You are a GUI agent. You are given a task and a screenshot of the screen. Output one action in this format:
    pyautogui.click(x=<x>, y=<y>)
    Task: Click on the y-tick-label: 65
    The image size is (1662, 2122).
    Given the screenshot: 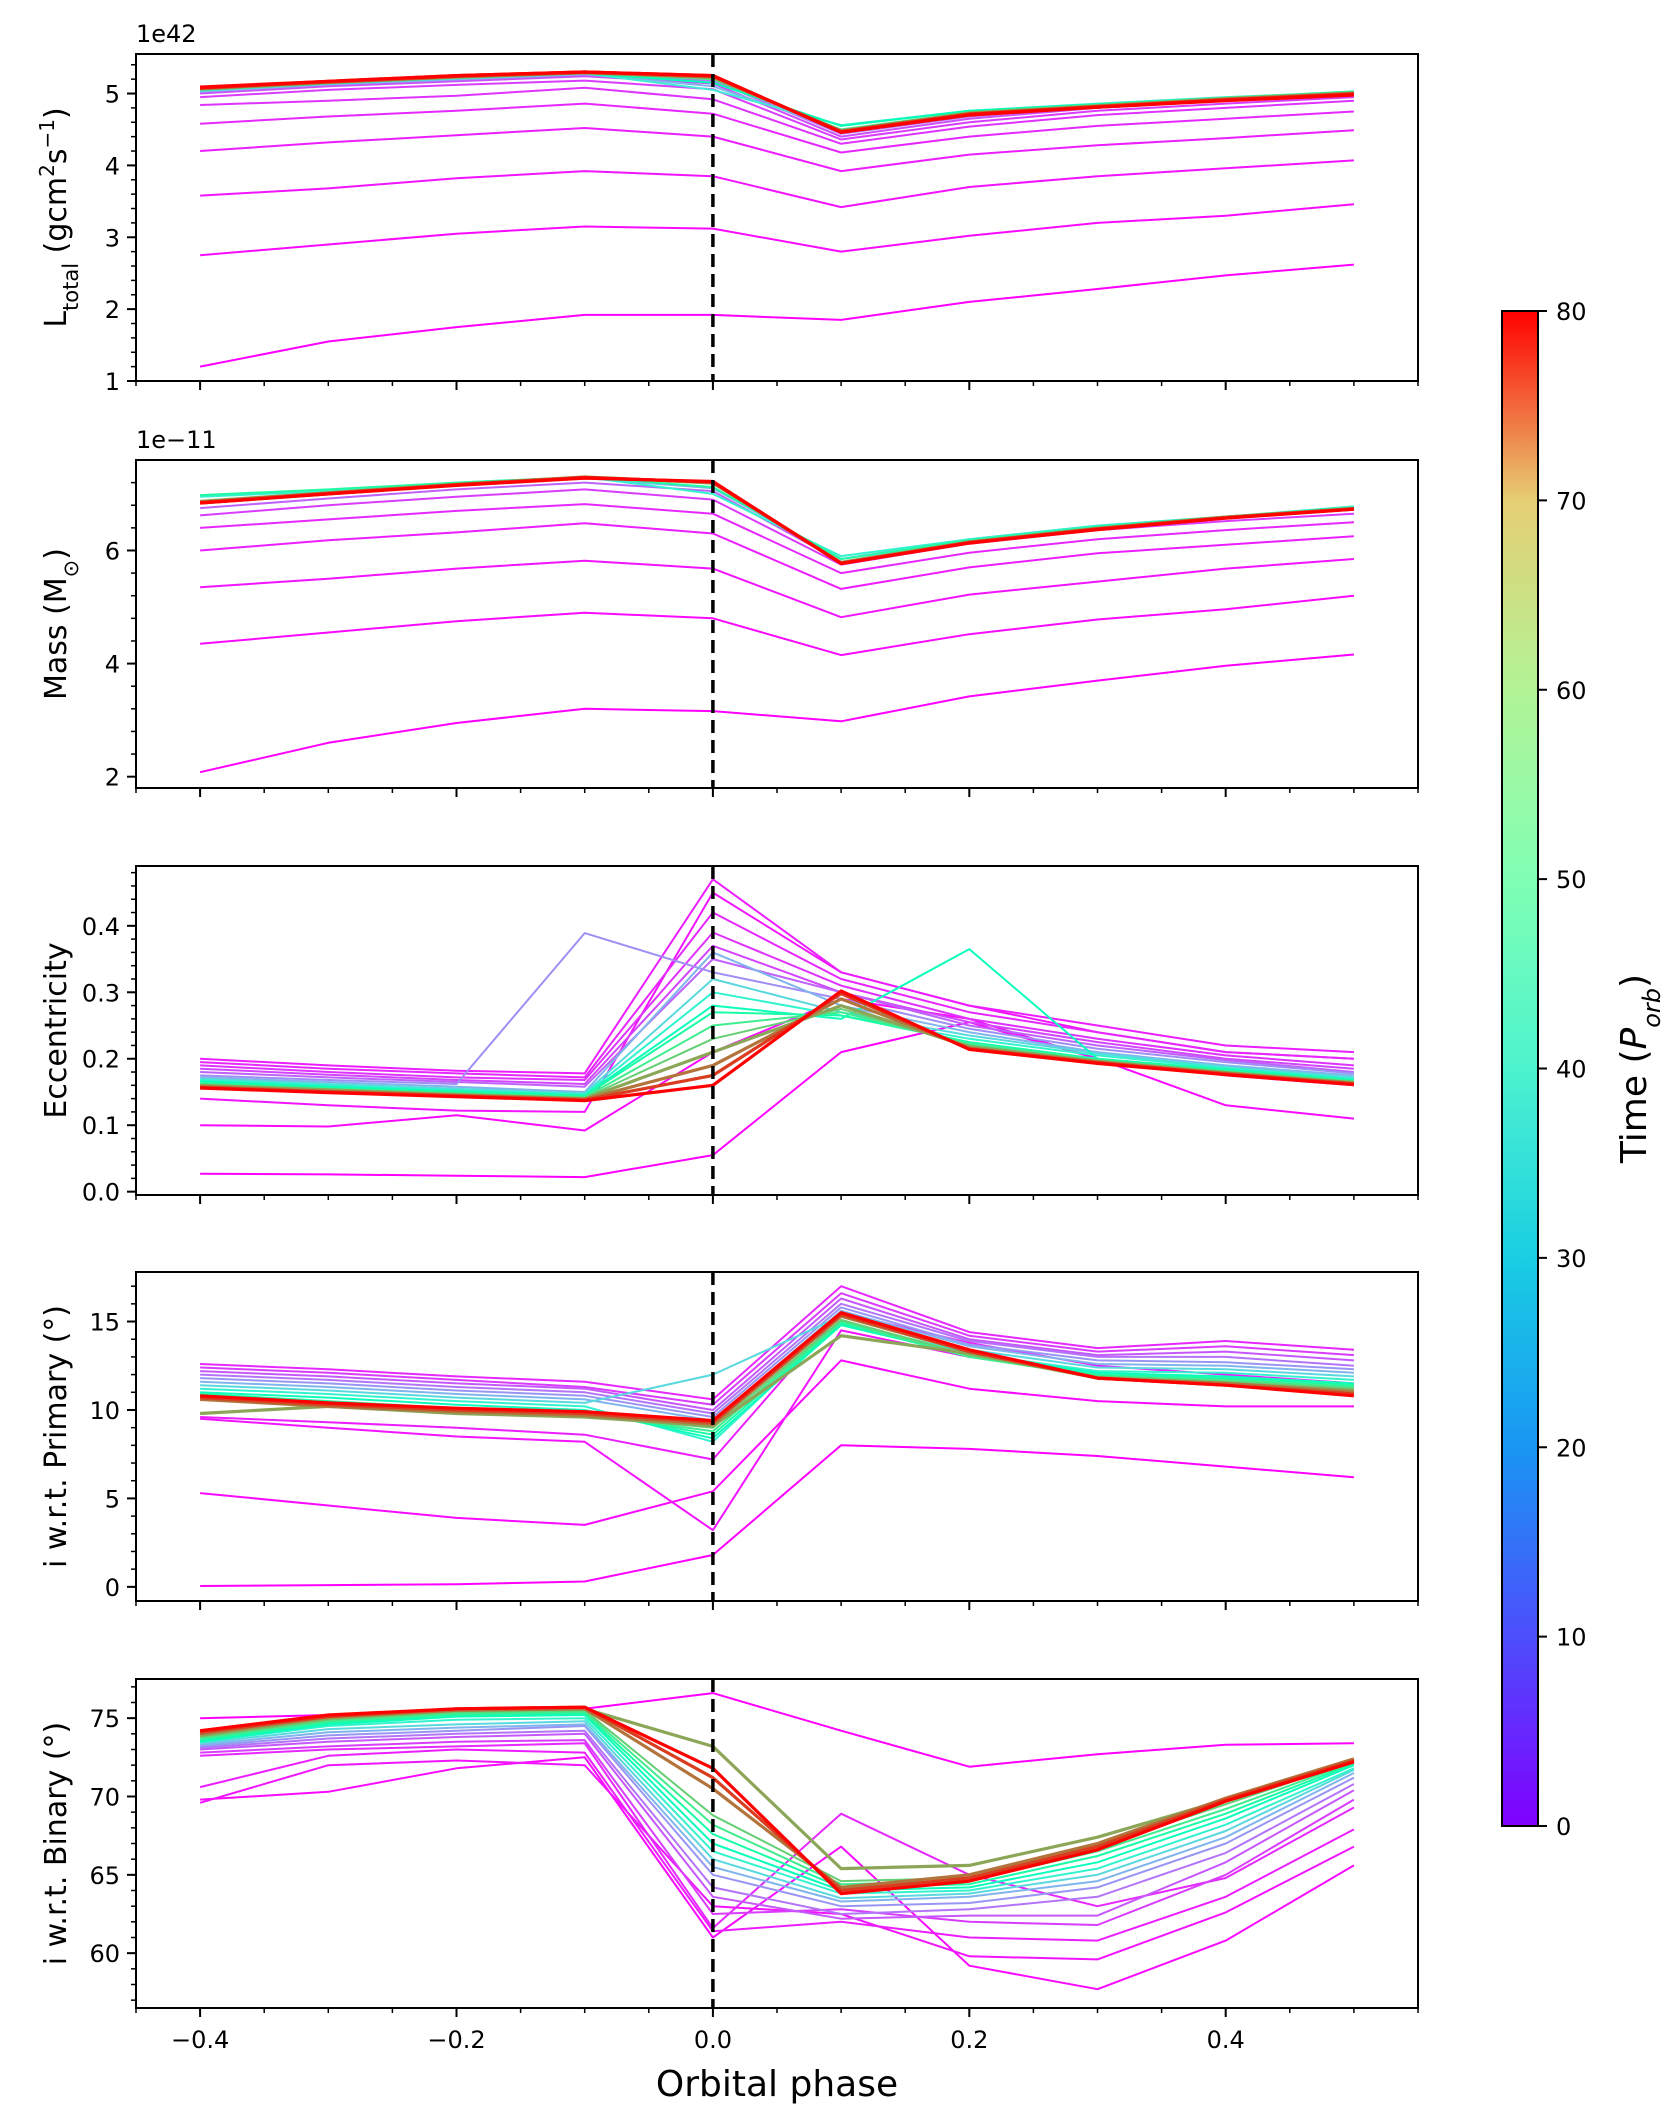 What is the action you would take?
    pyautogui.click(x=104, y=1876)
    